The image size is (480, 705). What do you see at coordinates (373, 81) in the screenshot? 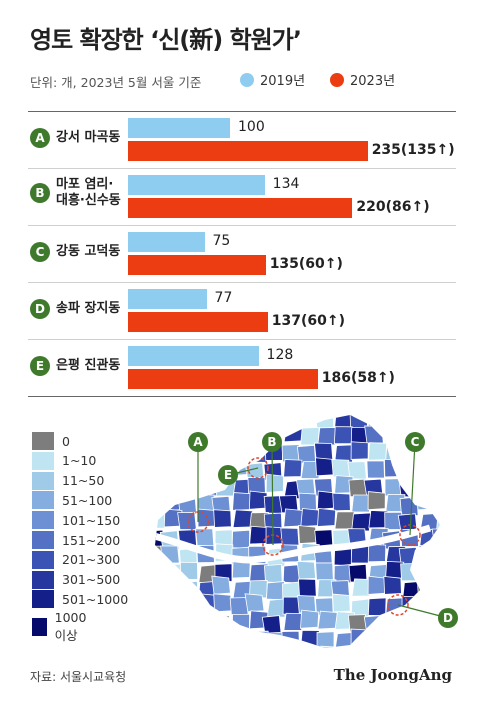
I see `legend-2023-label: 2023년` at bounding box center [373, 81].